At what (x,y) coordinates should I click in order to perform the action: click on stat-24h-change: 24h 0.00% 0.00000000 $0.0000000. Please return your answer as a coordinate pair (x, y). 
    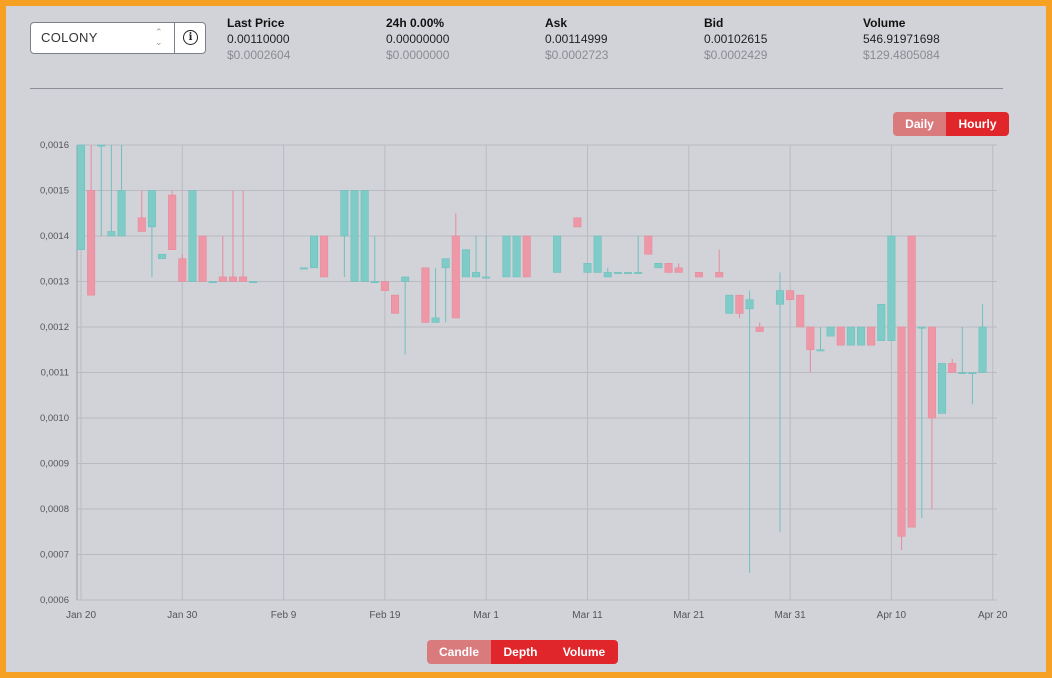
    Looking at the image, I should click on (417, 39).